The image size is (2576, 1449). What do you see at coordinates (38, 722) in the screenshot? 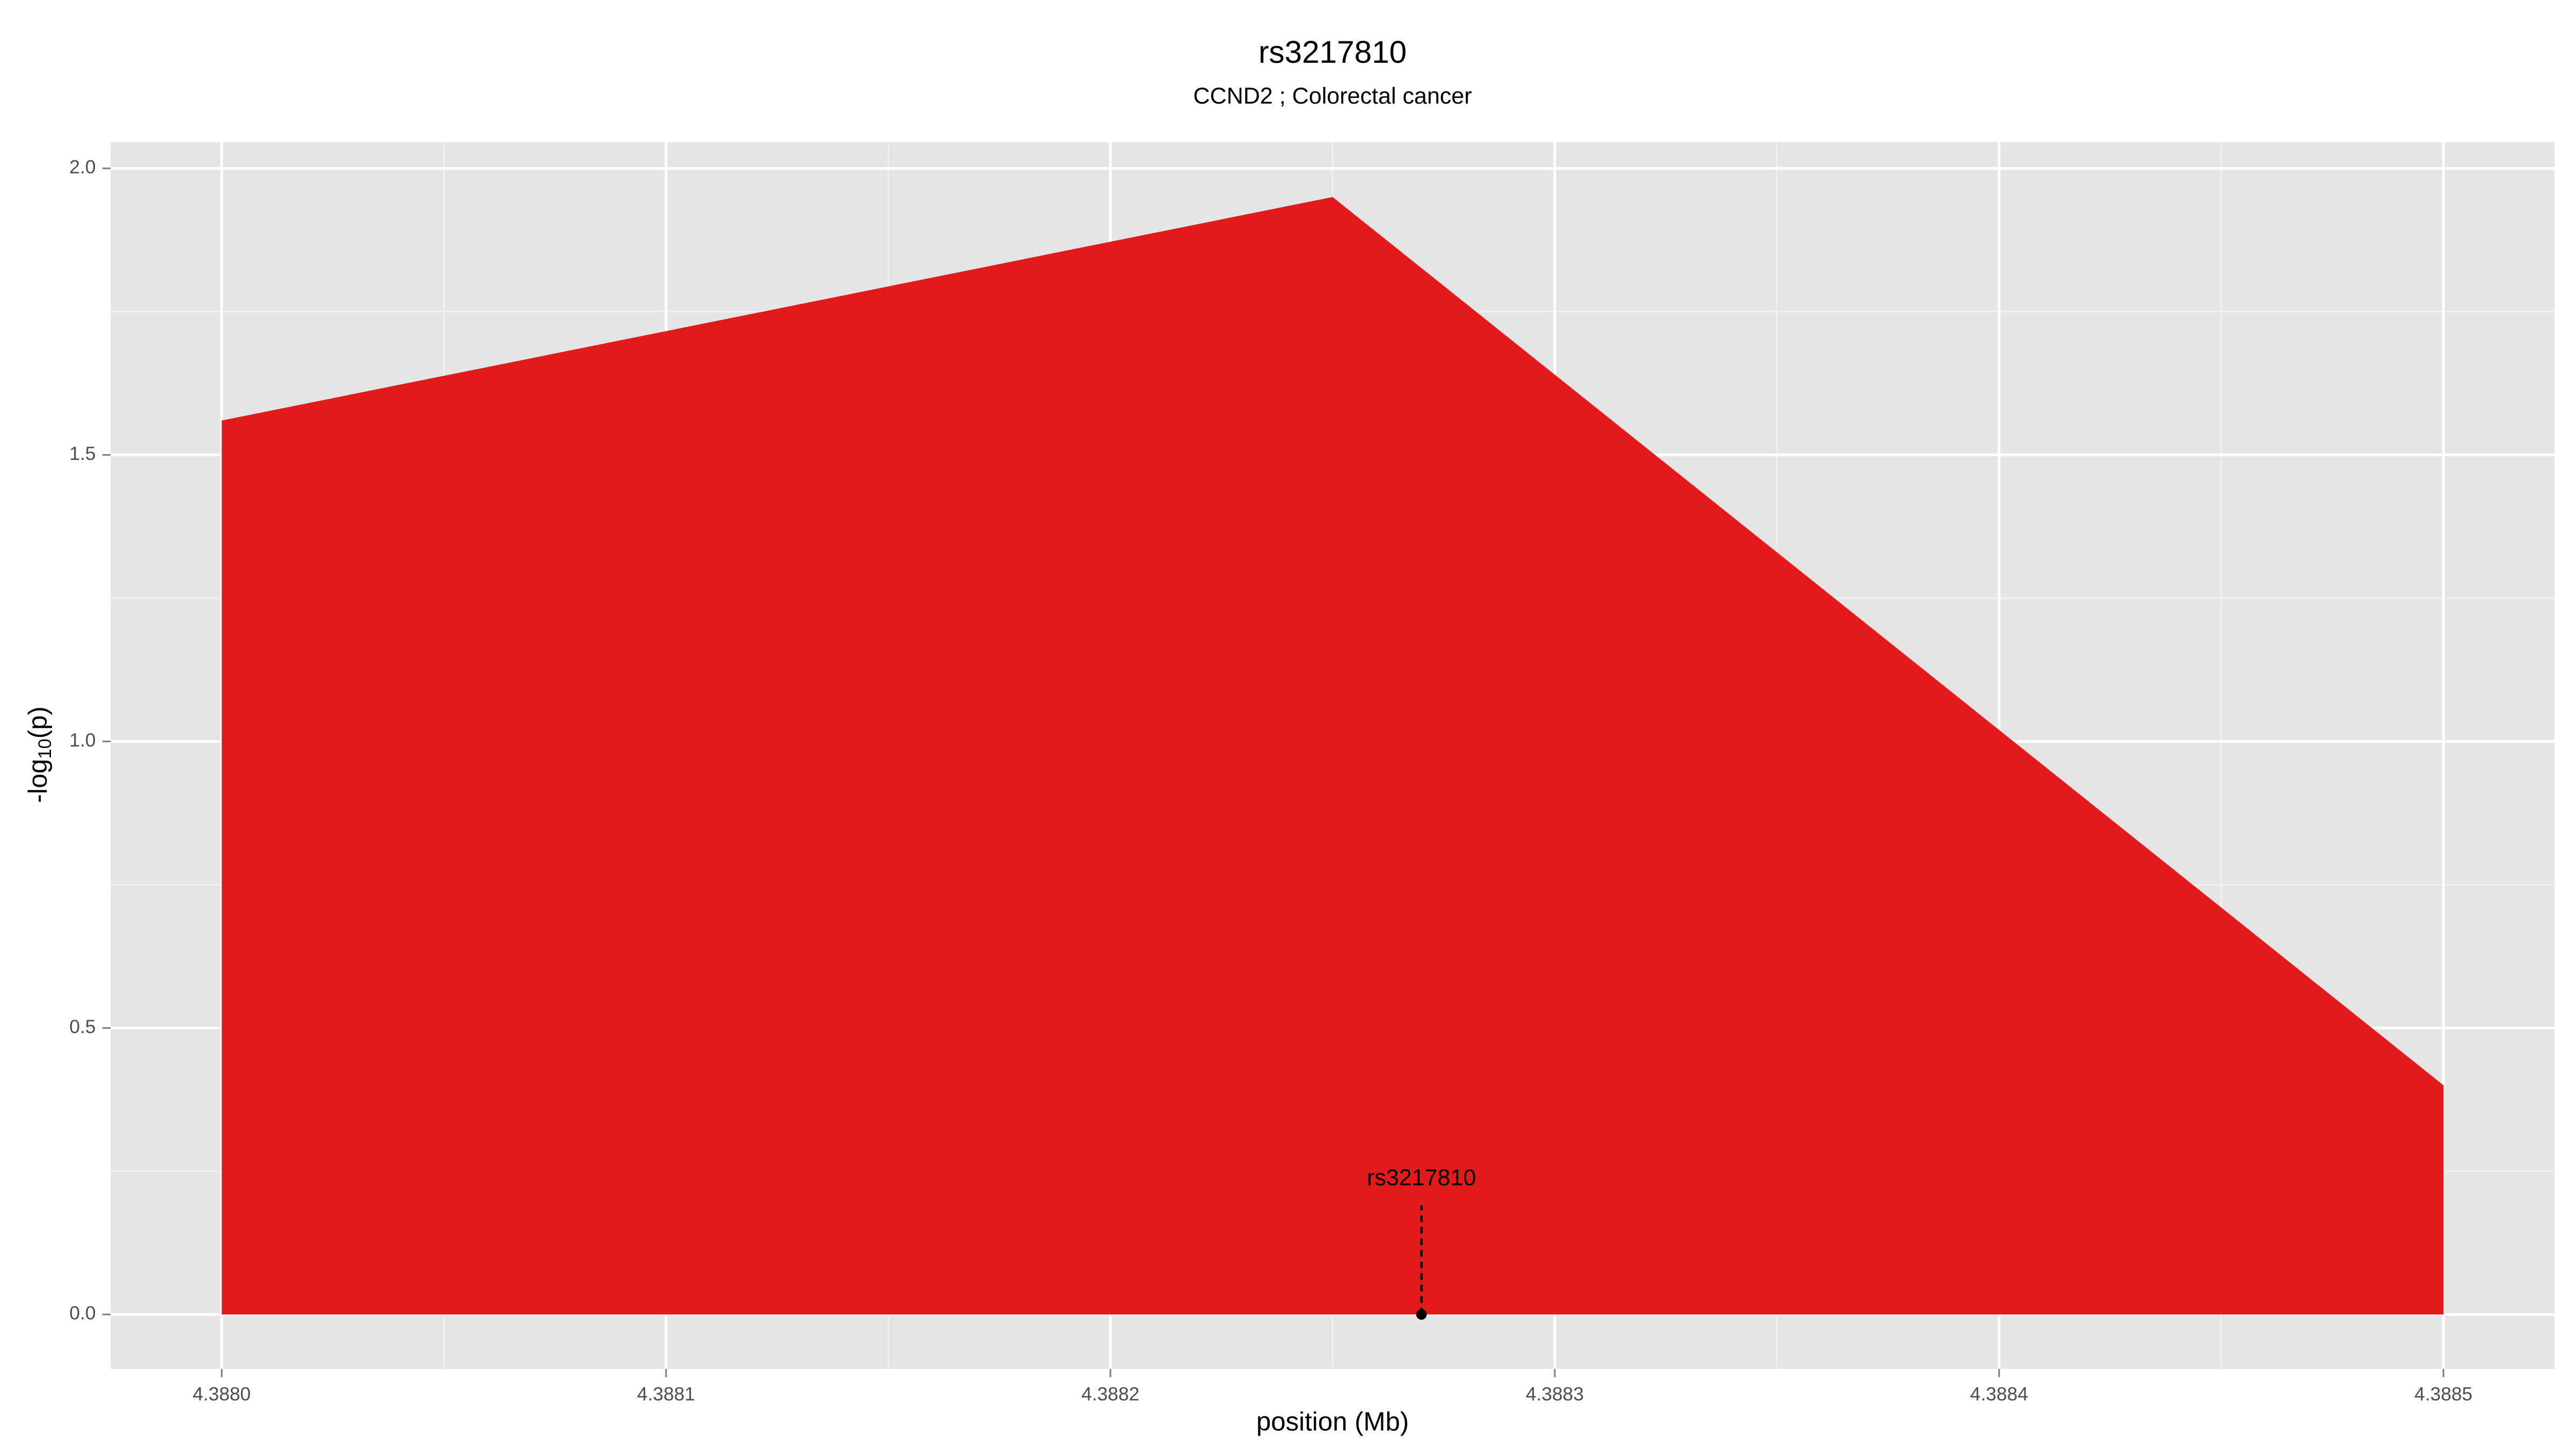
I see `y-label-end: (p)` at bounding box center [38, 722].